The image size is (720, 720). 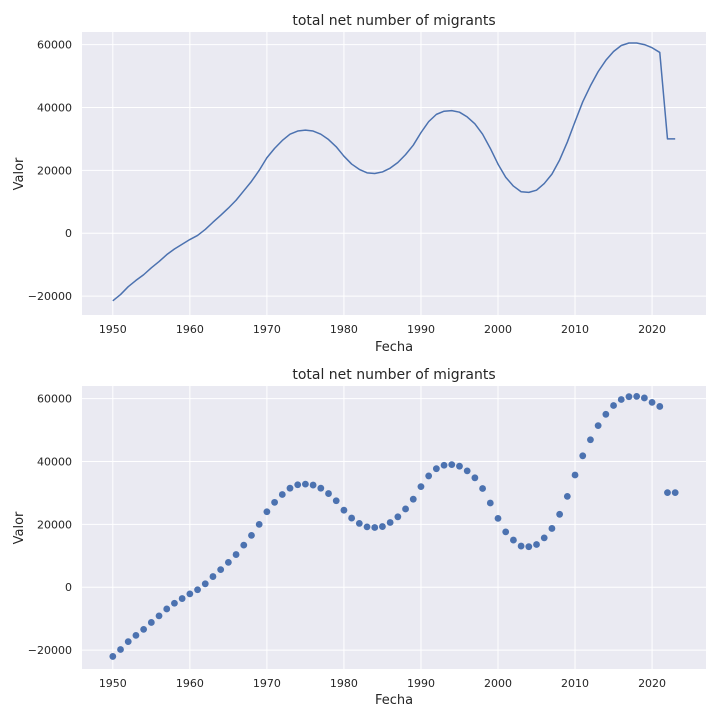 I want to click on y-tick-labels-bottom: −20000 0 20000 40000 60000, so click(x=50, y=525).